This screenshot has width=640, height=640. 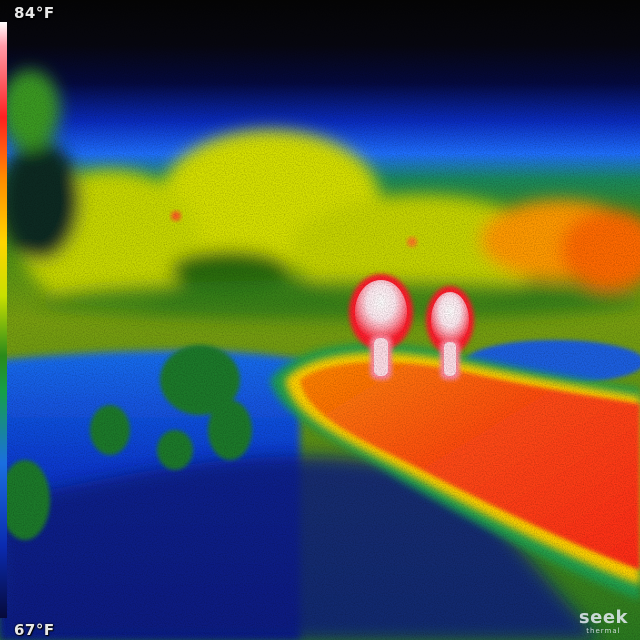 I want to click on max-temperature-label: 84°F, so click(x=34, y=13).